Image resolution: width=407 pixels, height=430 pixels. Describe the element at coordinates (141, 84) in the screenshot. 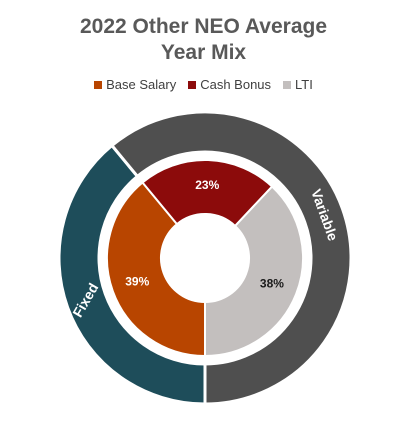

I see `legend-label: Base Salary` at that location.